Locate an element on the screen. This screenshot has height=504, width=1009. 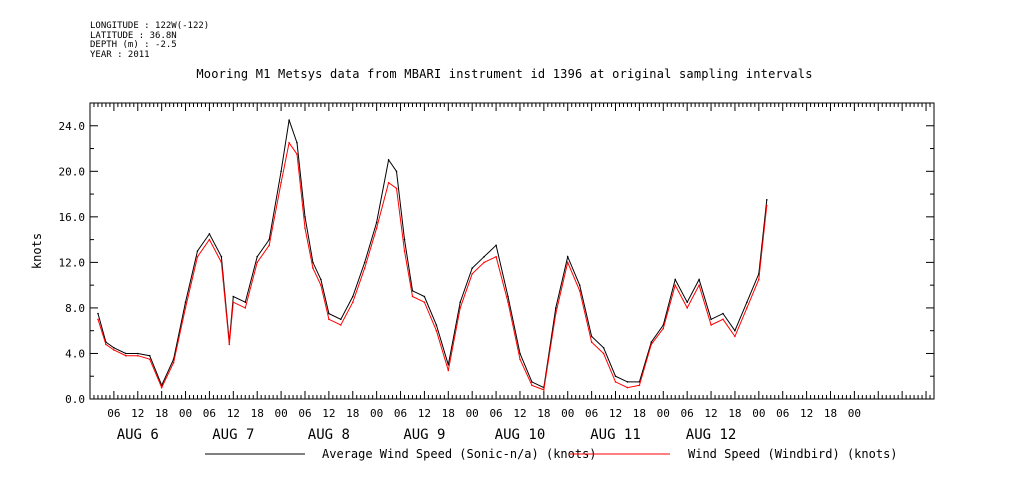
longitude-text: LONGITUDE : 122W(-122) is located at coordinates (150, 26).